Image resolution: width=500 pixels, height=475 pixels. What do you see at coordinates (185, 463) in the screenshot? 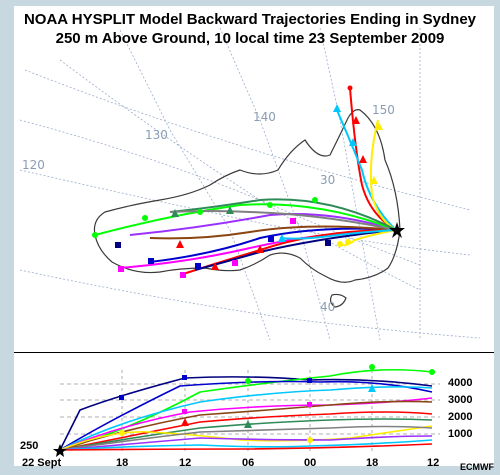
I see `time-label-12: 12` at bounding box center [185, 463].